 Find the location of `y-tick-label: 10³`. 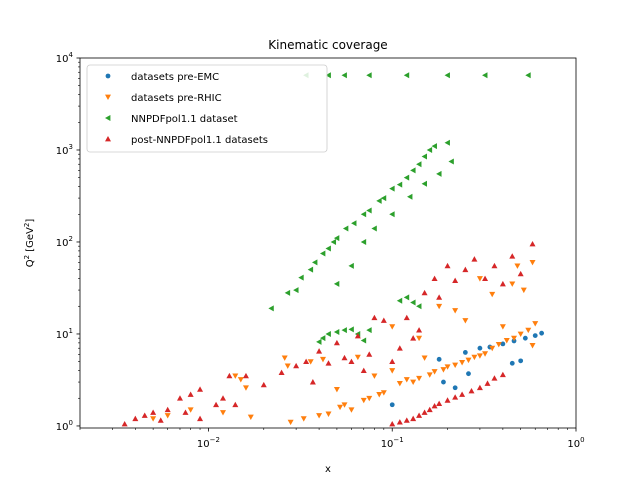

y-tick-label: 10³ is located at coordinates (64, 150).